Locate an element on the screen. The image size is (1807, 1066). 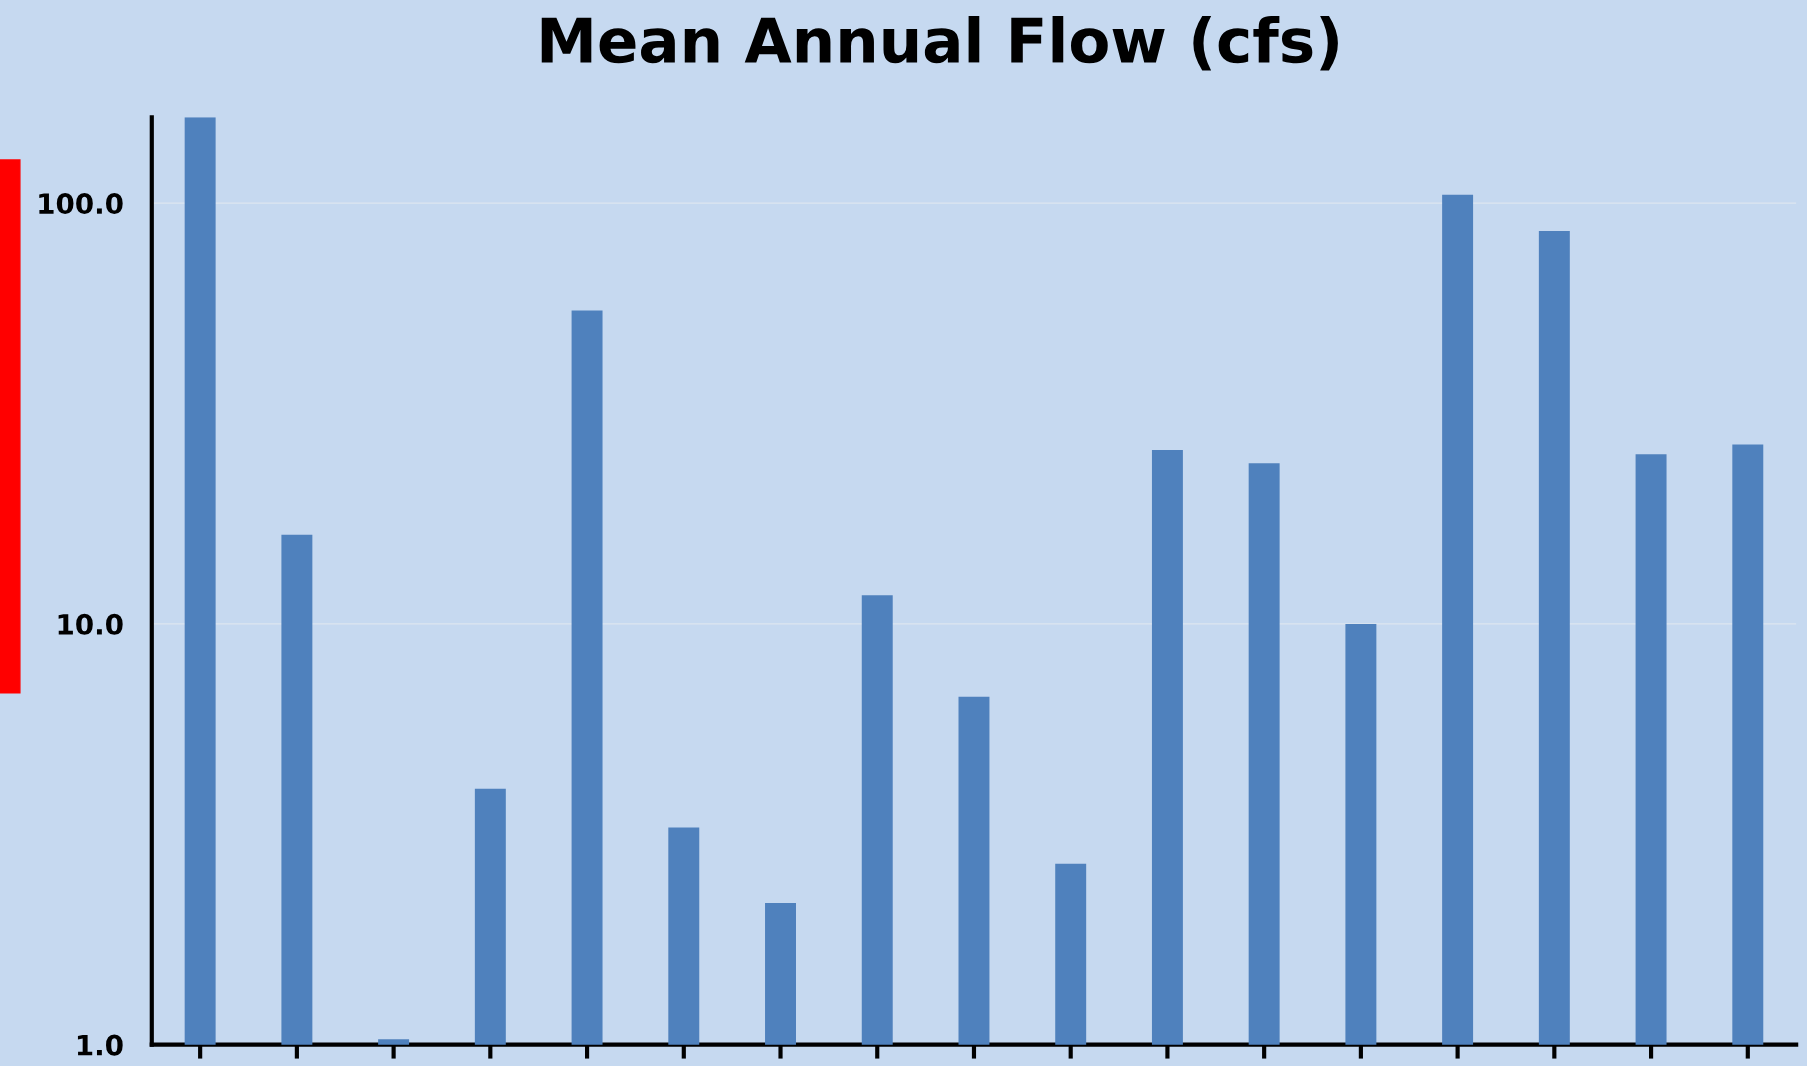
y-tick-label: 1.0 is located at coordinates (100, 1045).